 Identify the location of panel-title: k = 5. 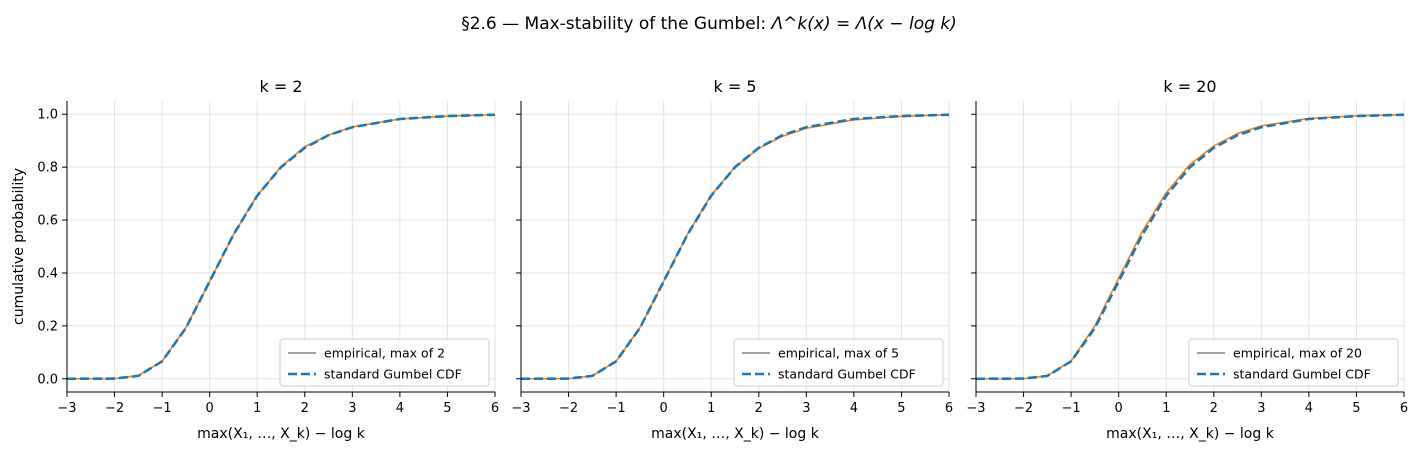
(734, 86).